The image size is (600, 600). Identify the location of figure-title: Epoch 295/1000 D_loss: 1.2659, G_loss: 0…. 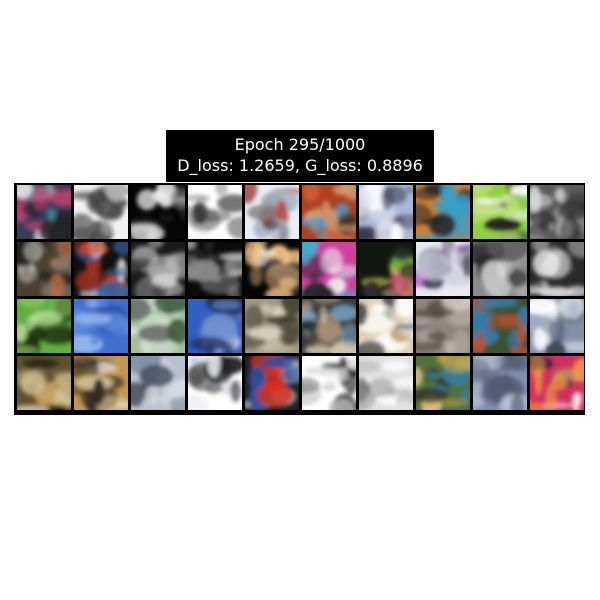
(300, 156).